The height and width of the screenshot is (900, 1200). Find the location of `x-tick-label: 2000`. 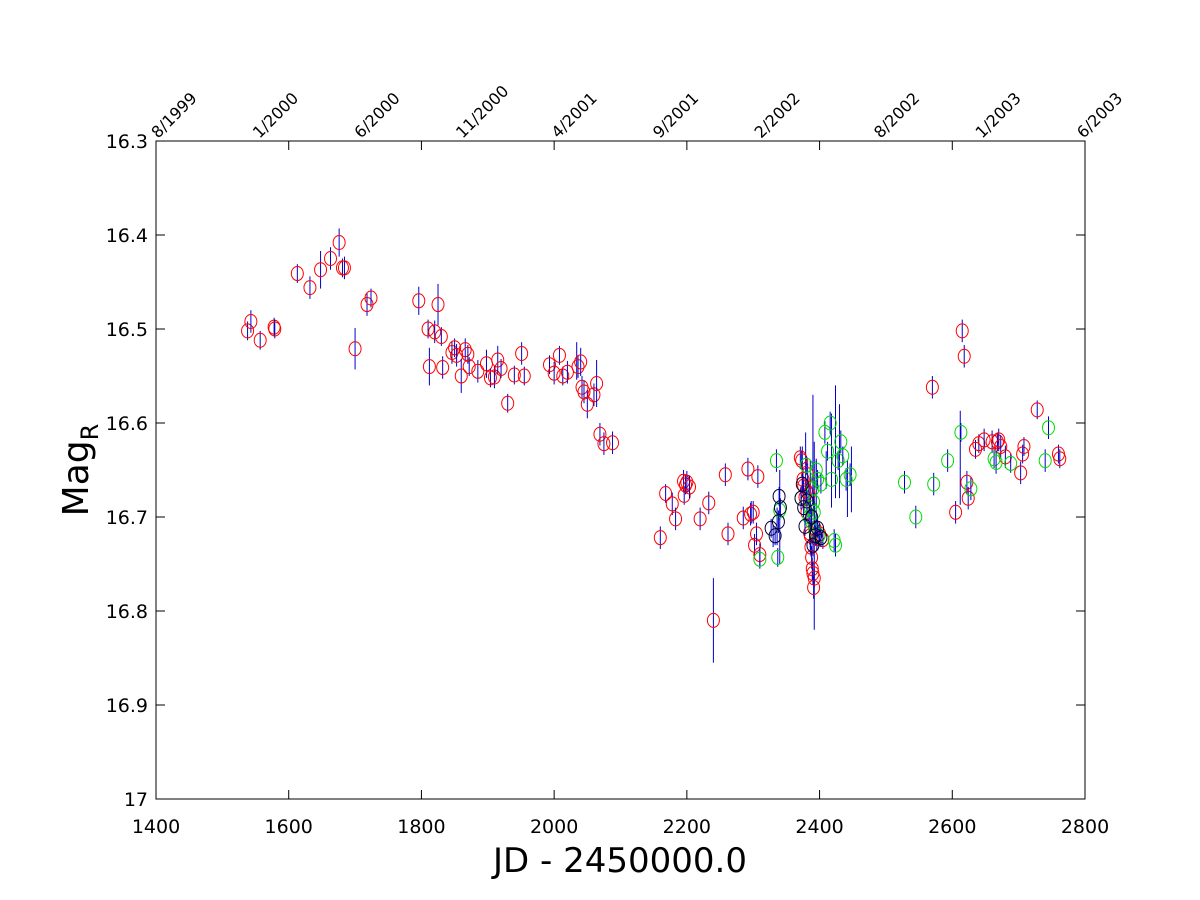

x-tick-label: 2000 is located at coordinates (554, 827).